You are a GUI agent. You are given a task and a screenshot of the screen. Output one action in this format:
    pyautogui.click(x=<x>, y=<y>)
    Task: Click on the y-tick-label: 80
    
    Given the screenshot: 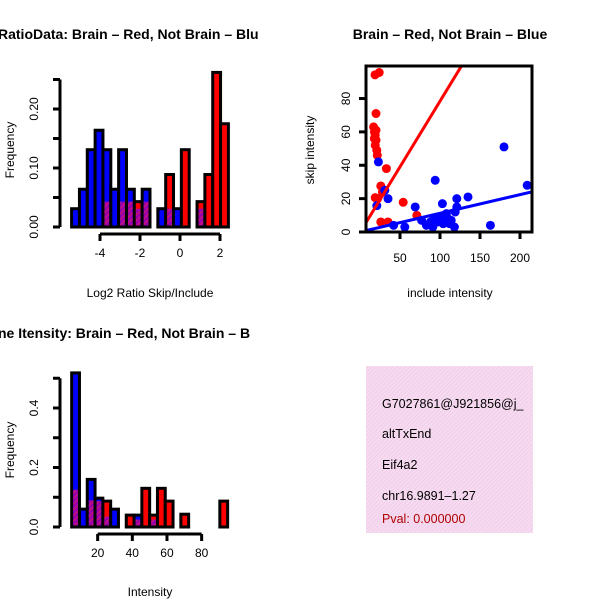 What is the action you would take?
    pyautogui.click(x=346, y=99)
    